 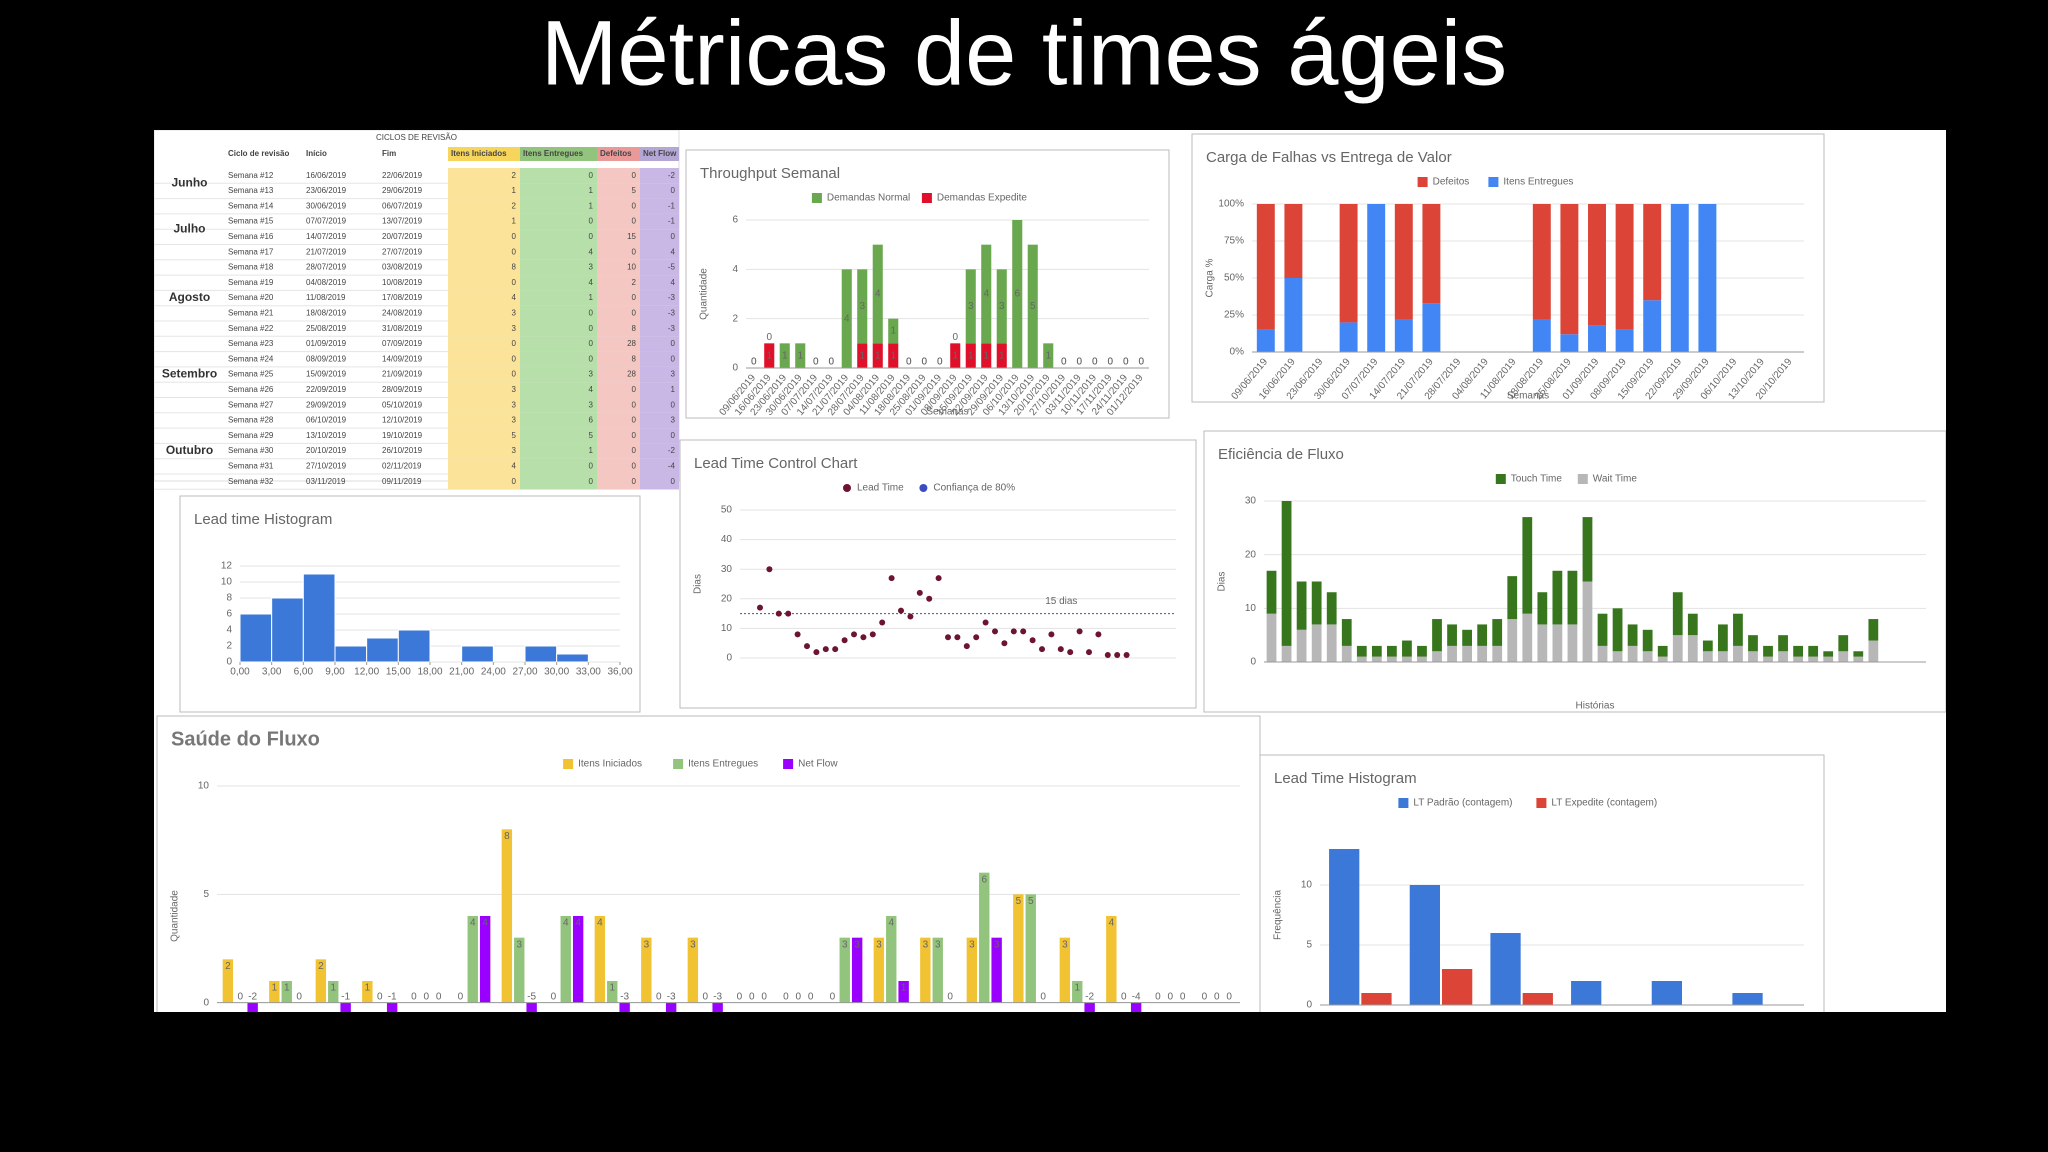 I want to click on data-label: -4, so click(x=1136, y=996).